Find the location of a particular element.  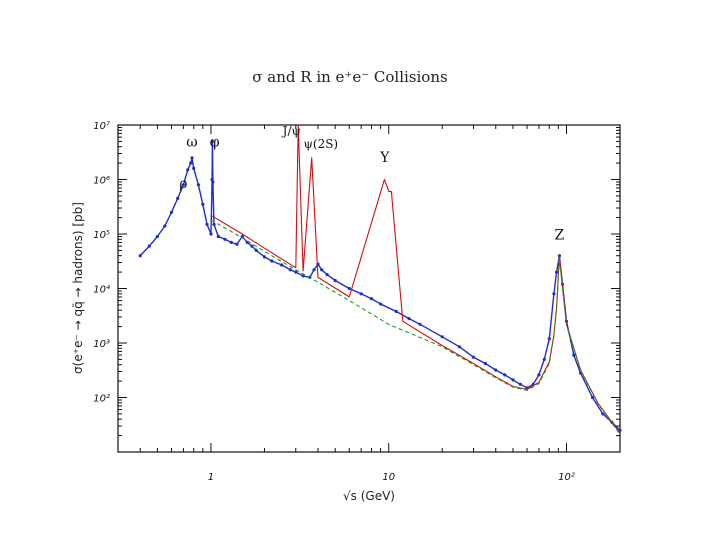

resonance-label: φ is located at coordinates (215, 143).